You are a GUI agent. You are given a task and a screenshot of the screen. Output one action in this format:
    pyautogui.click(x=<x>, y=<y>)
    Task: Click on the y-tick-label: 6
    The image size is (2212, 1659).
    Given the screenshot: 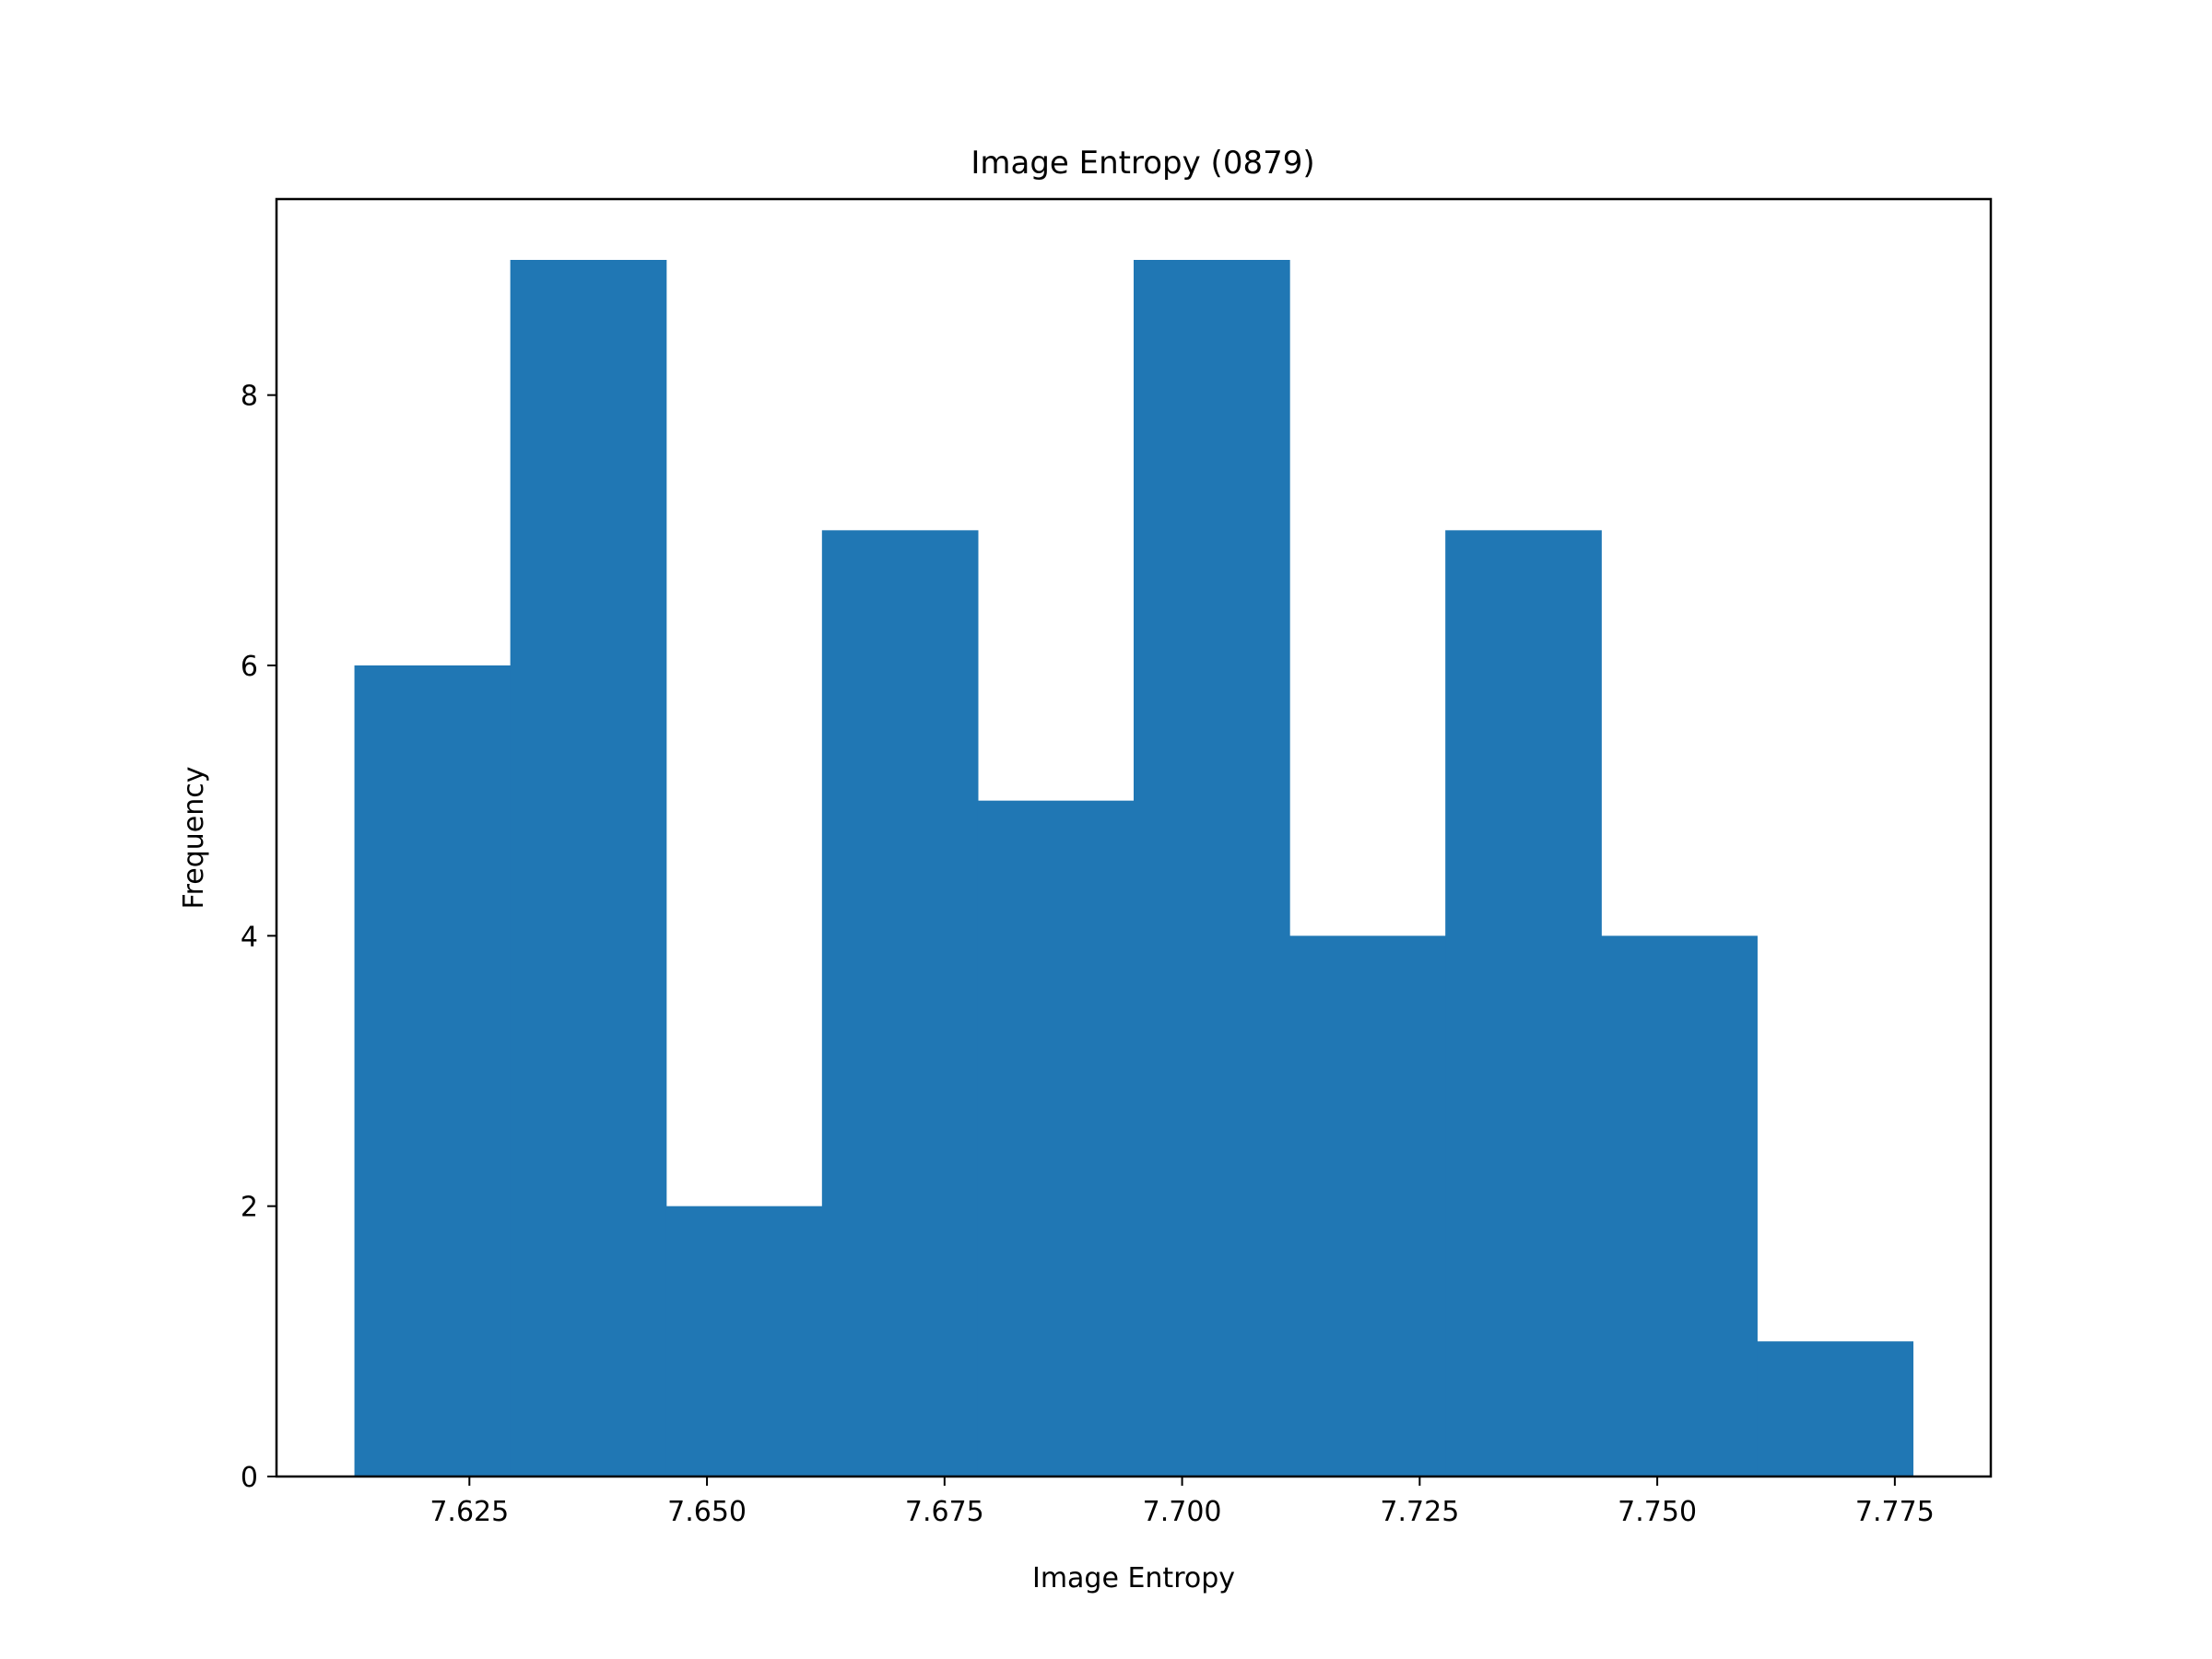 What is the action you would take?
    pyautogui.click(x=249, y=667)
    